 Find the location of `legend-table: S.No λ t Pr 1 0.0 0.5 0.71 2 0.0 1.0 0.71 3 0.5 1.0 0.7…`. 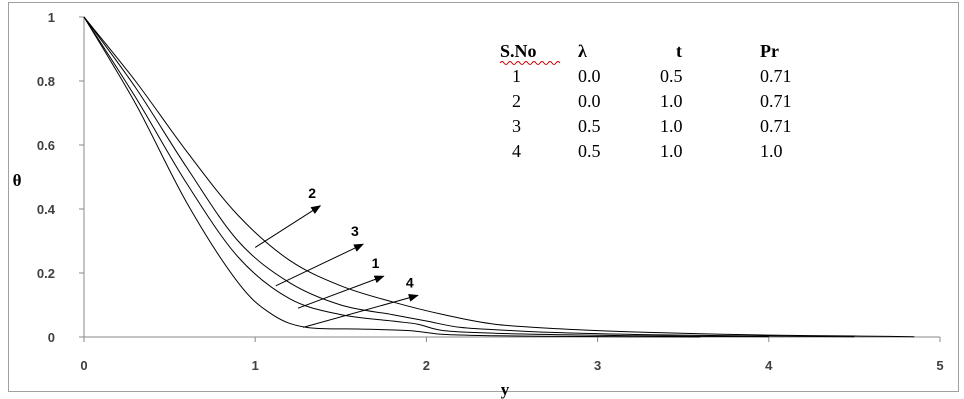

legend-table: S.No λ t Pr 1 0.0 0.5 0.71 2 0.0 1.0 0.71 3 0.5 1.0 0.7… is located at coordinates (645, 101).